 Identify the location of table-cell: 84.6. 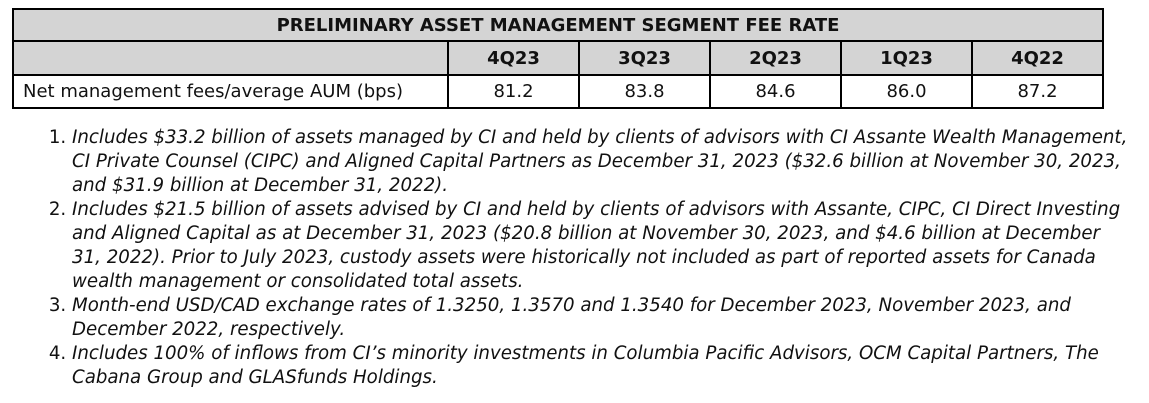
(775, 91).